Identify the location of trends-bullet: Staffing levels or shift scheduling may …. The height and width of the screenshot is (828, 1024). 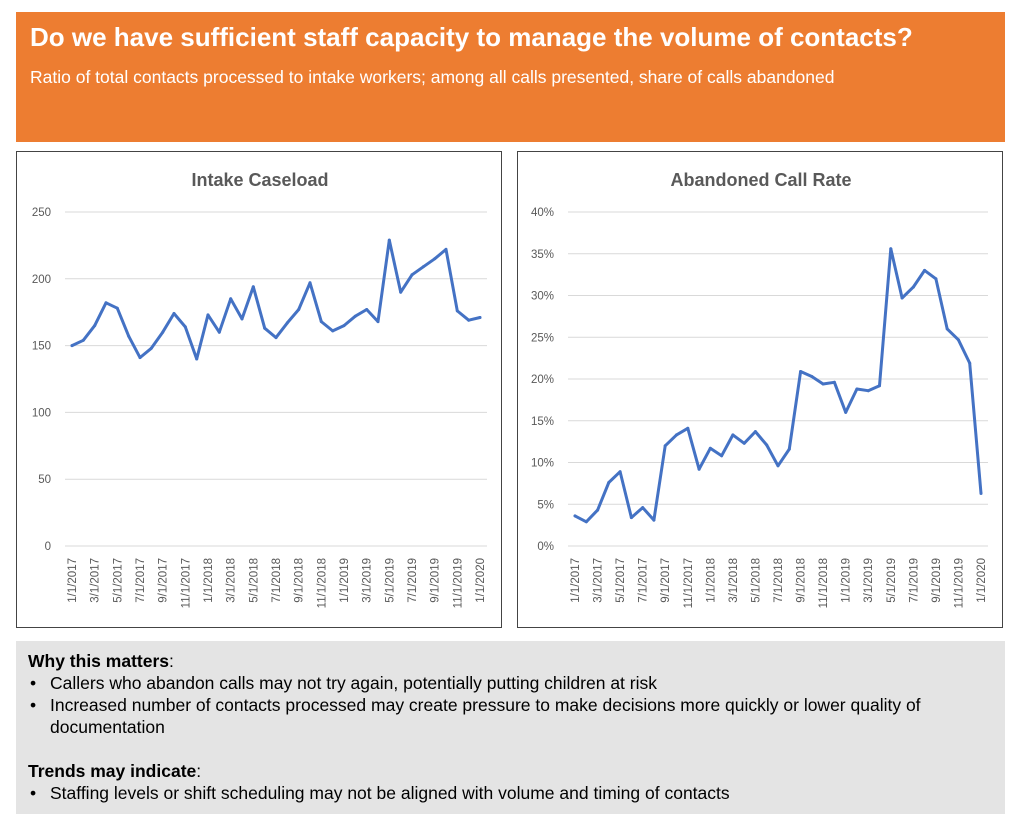
(510, 793).